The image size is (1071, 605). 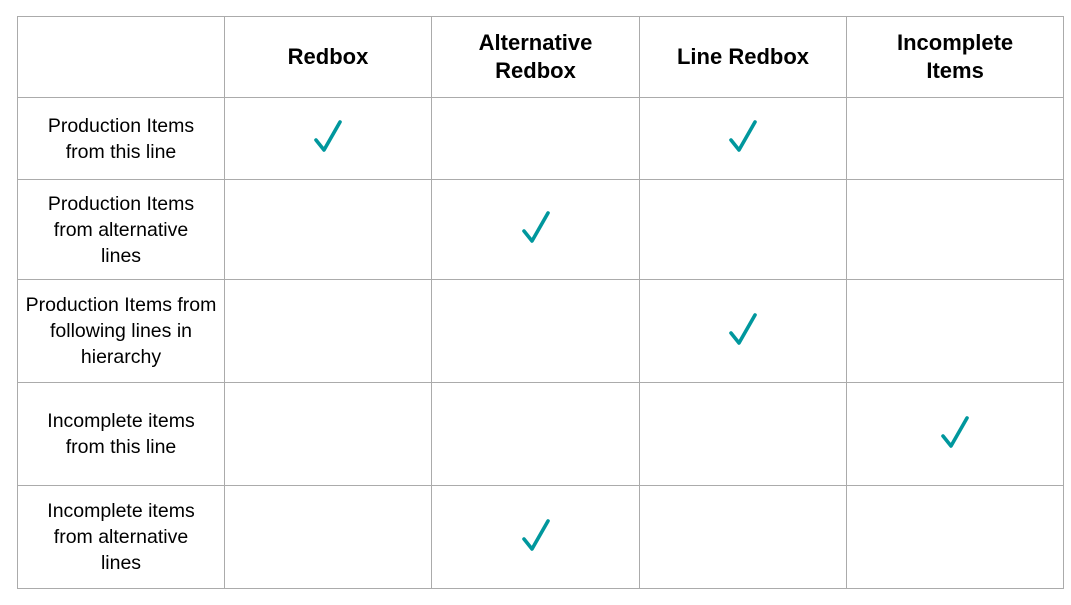 What do you see at coordinates (328, 57) in the screenshot?
I see `header-redbox: Redbox` at bounding box center [328, 57].